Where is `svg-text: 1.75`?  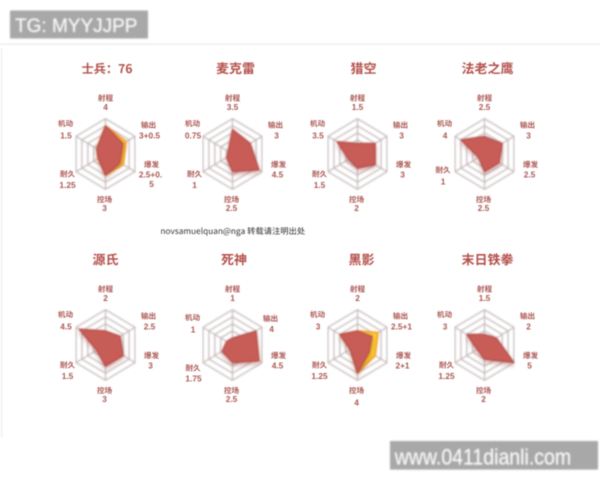 svg-text: 1.75 is located at coordinates (193, 379).